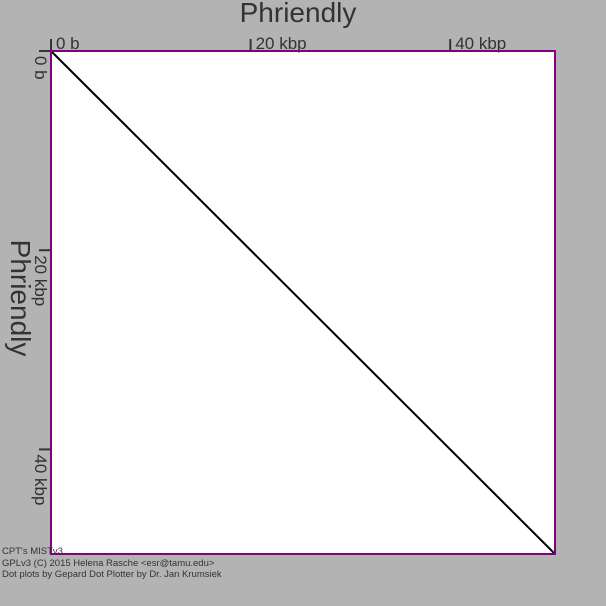  What do you see at coordinates (298, 14) in the screenshot?
I see `x-axis-title: Phriendly` at bounding box center [298, 14].